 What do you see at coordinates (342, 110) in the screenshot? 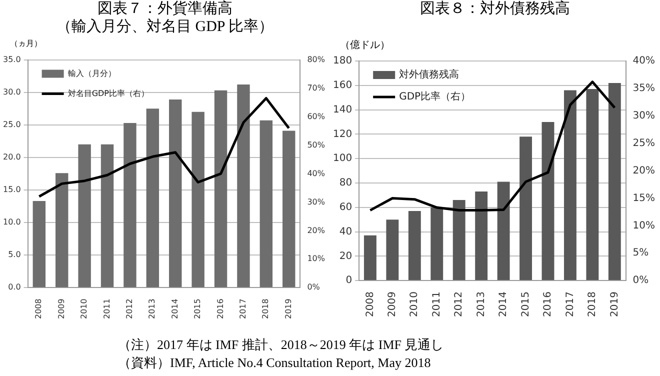
I see `y-tick-label: 140` at bounding box center [342, 110].